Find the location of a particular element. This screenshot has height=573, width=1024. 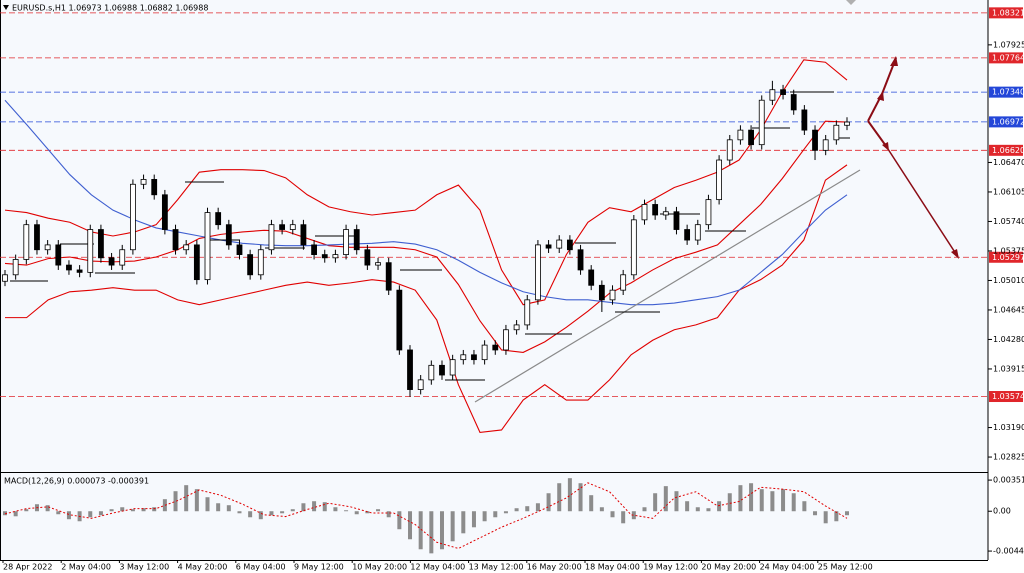

x-tick-label: 13 May 12:00 is located at coordinates (496, 567).